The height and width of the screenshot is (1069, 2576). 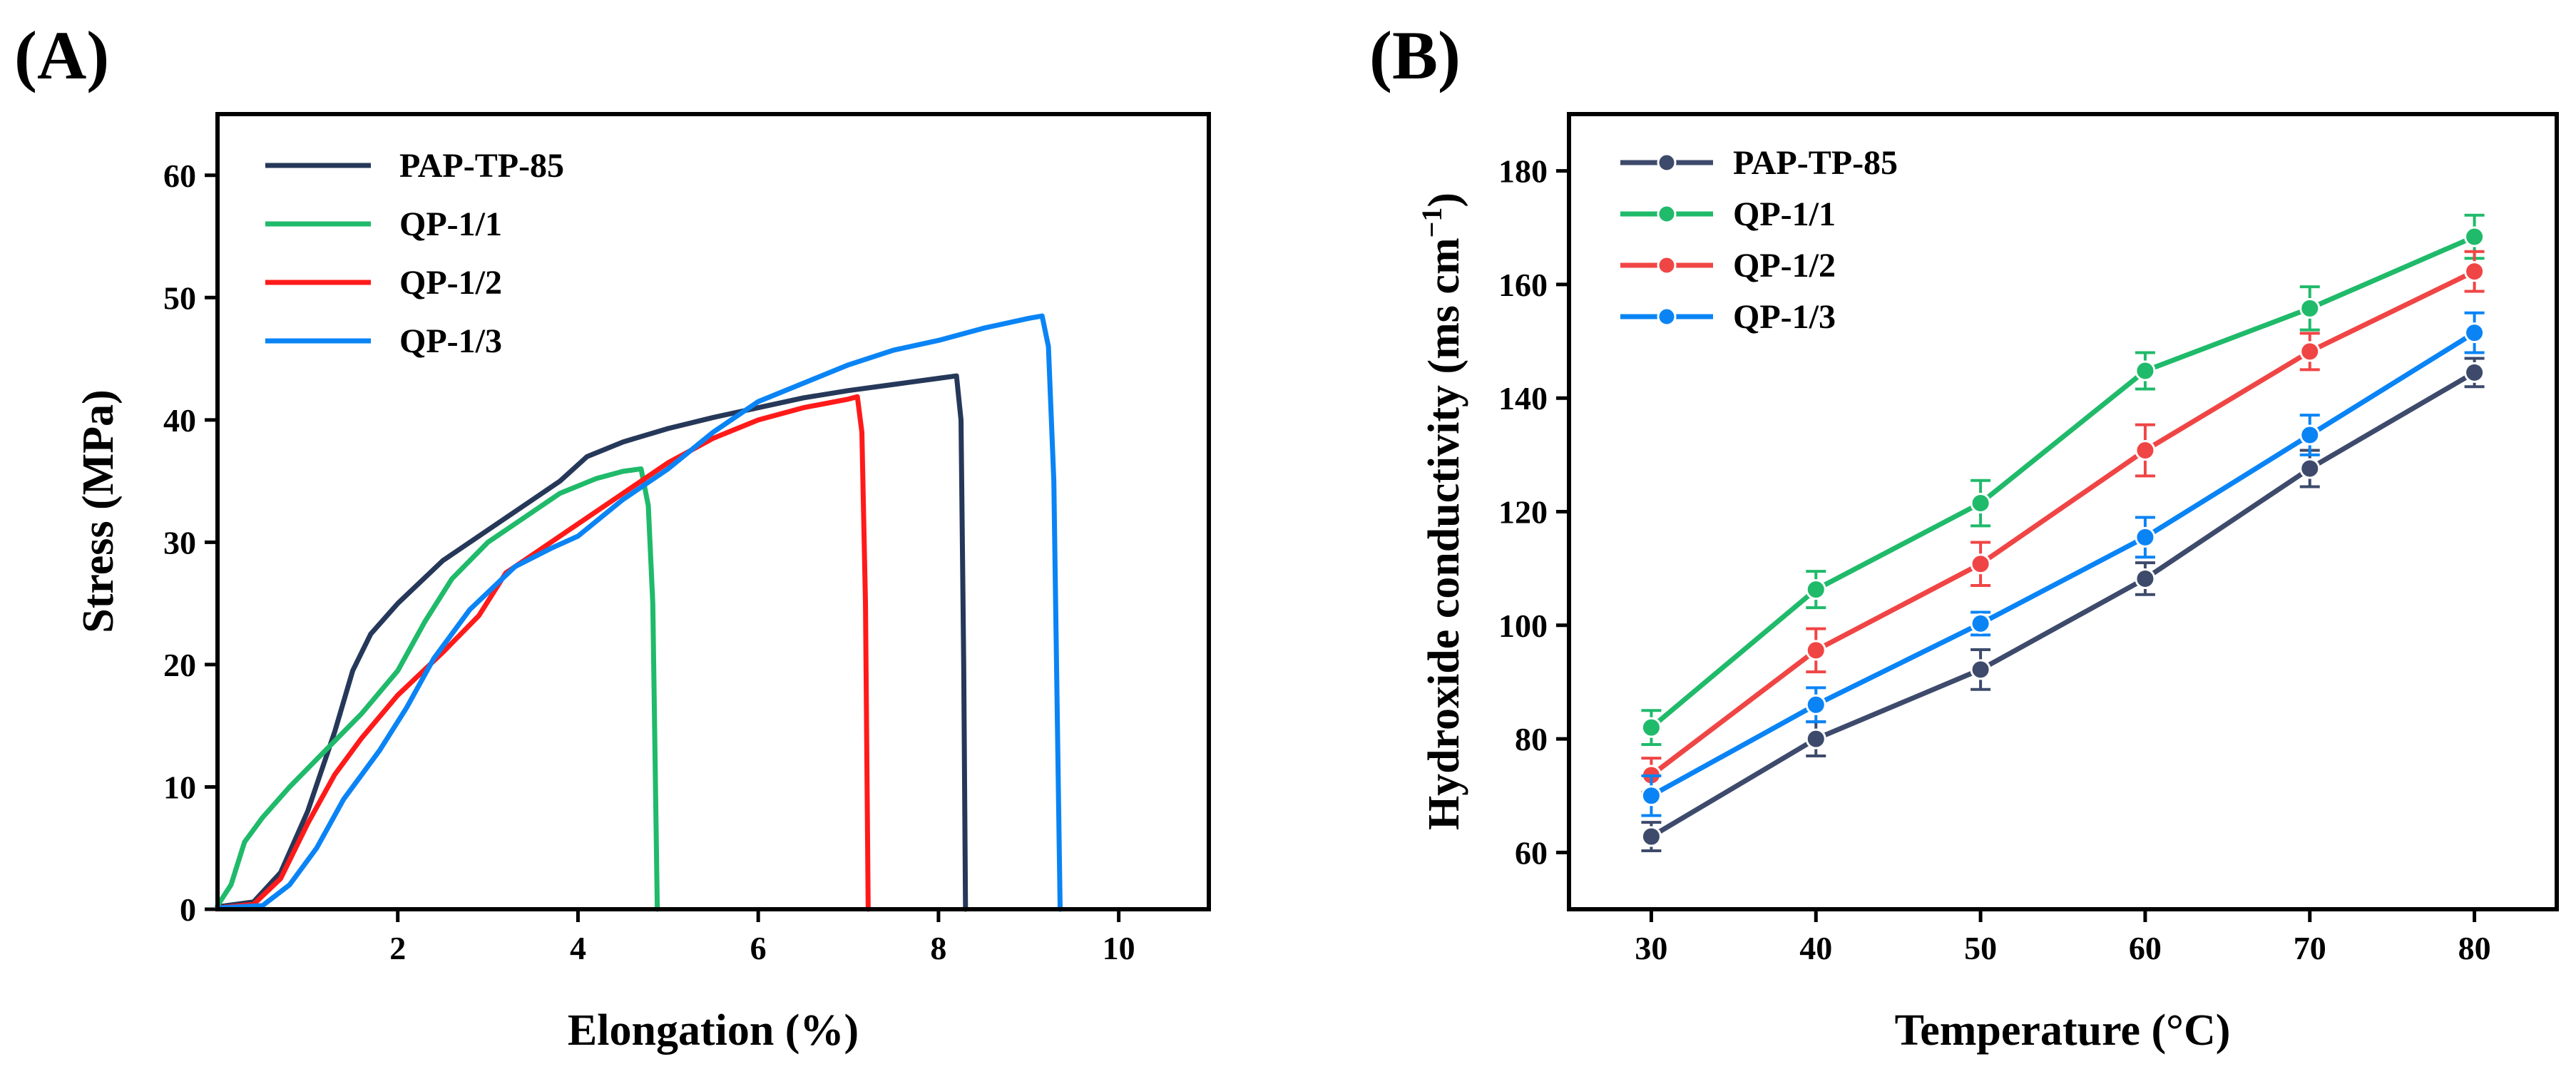 What do you see at coordinates (1980, 948) in the screenshot?
I see `x-tick-label: 50` at bounding box center [1980, 948].